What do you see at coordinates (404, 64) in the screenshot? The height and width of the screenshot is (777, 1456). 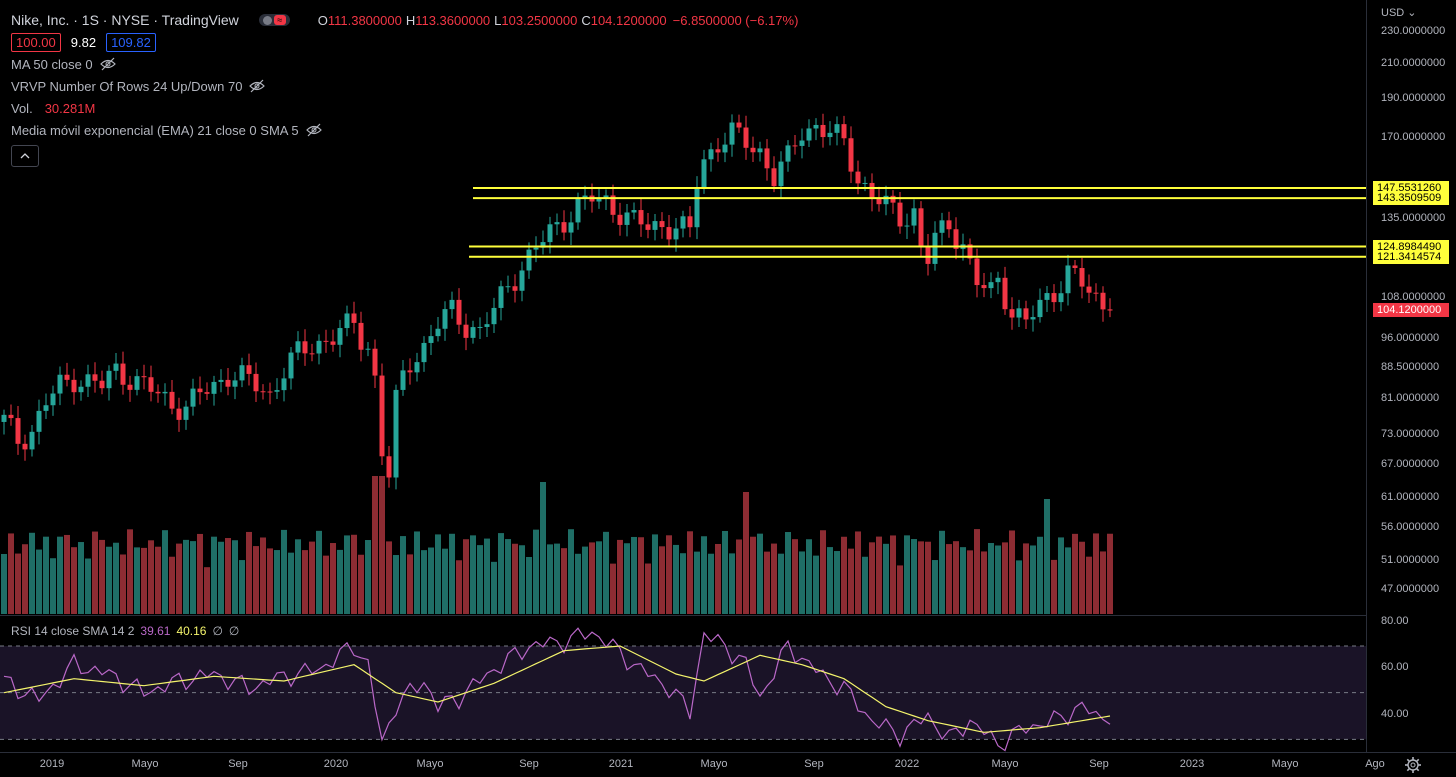 I see `indicator-ma50: MA 50 close 0` at bounding box center [404, 64].